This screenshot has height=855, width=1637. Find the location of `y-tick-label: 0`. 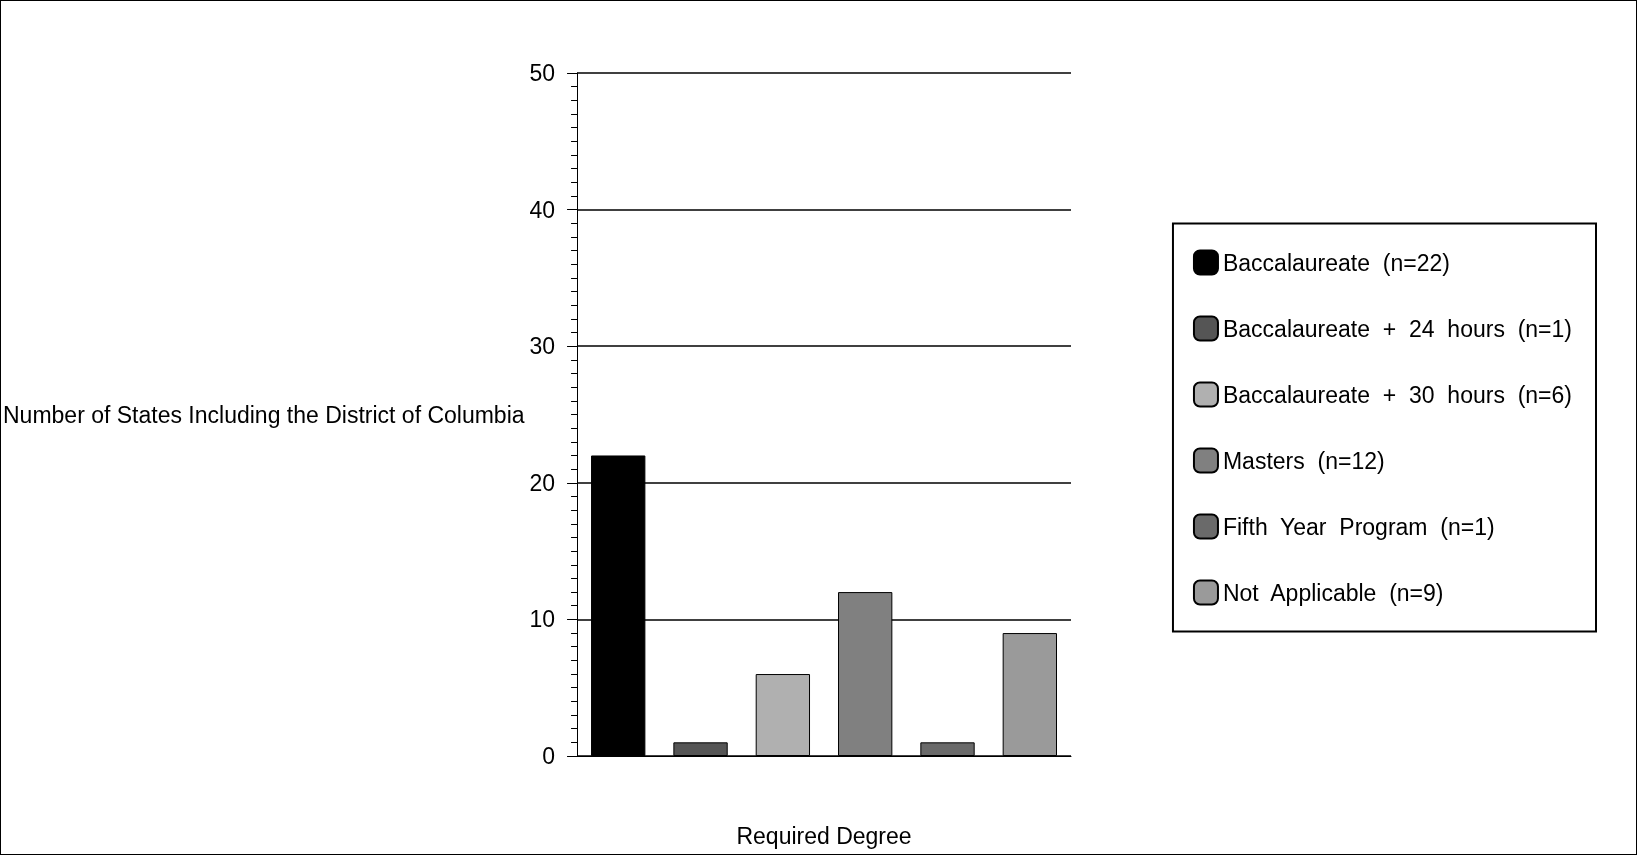

y-tick-label: 0 is located at coordinates (549, 756).